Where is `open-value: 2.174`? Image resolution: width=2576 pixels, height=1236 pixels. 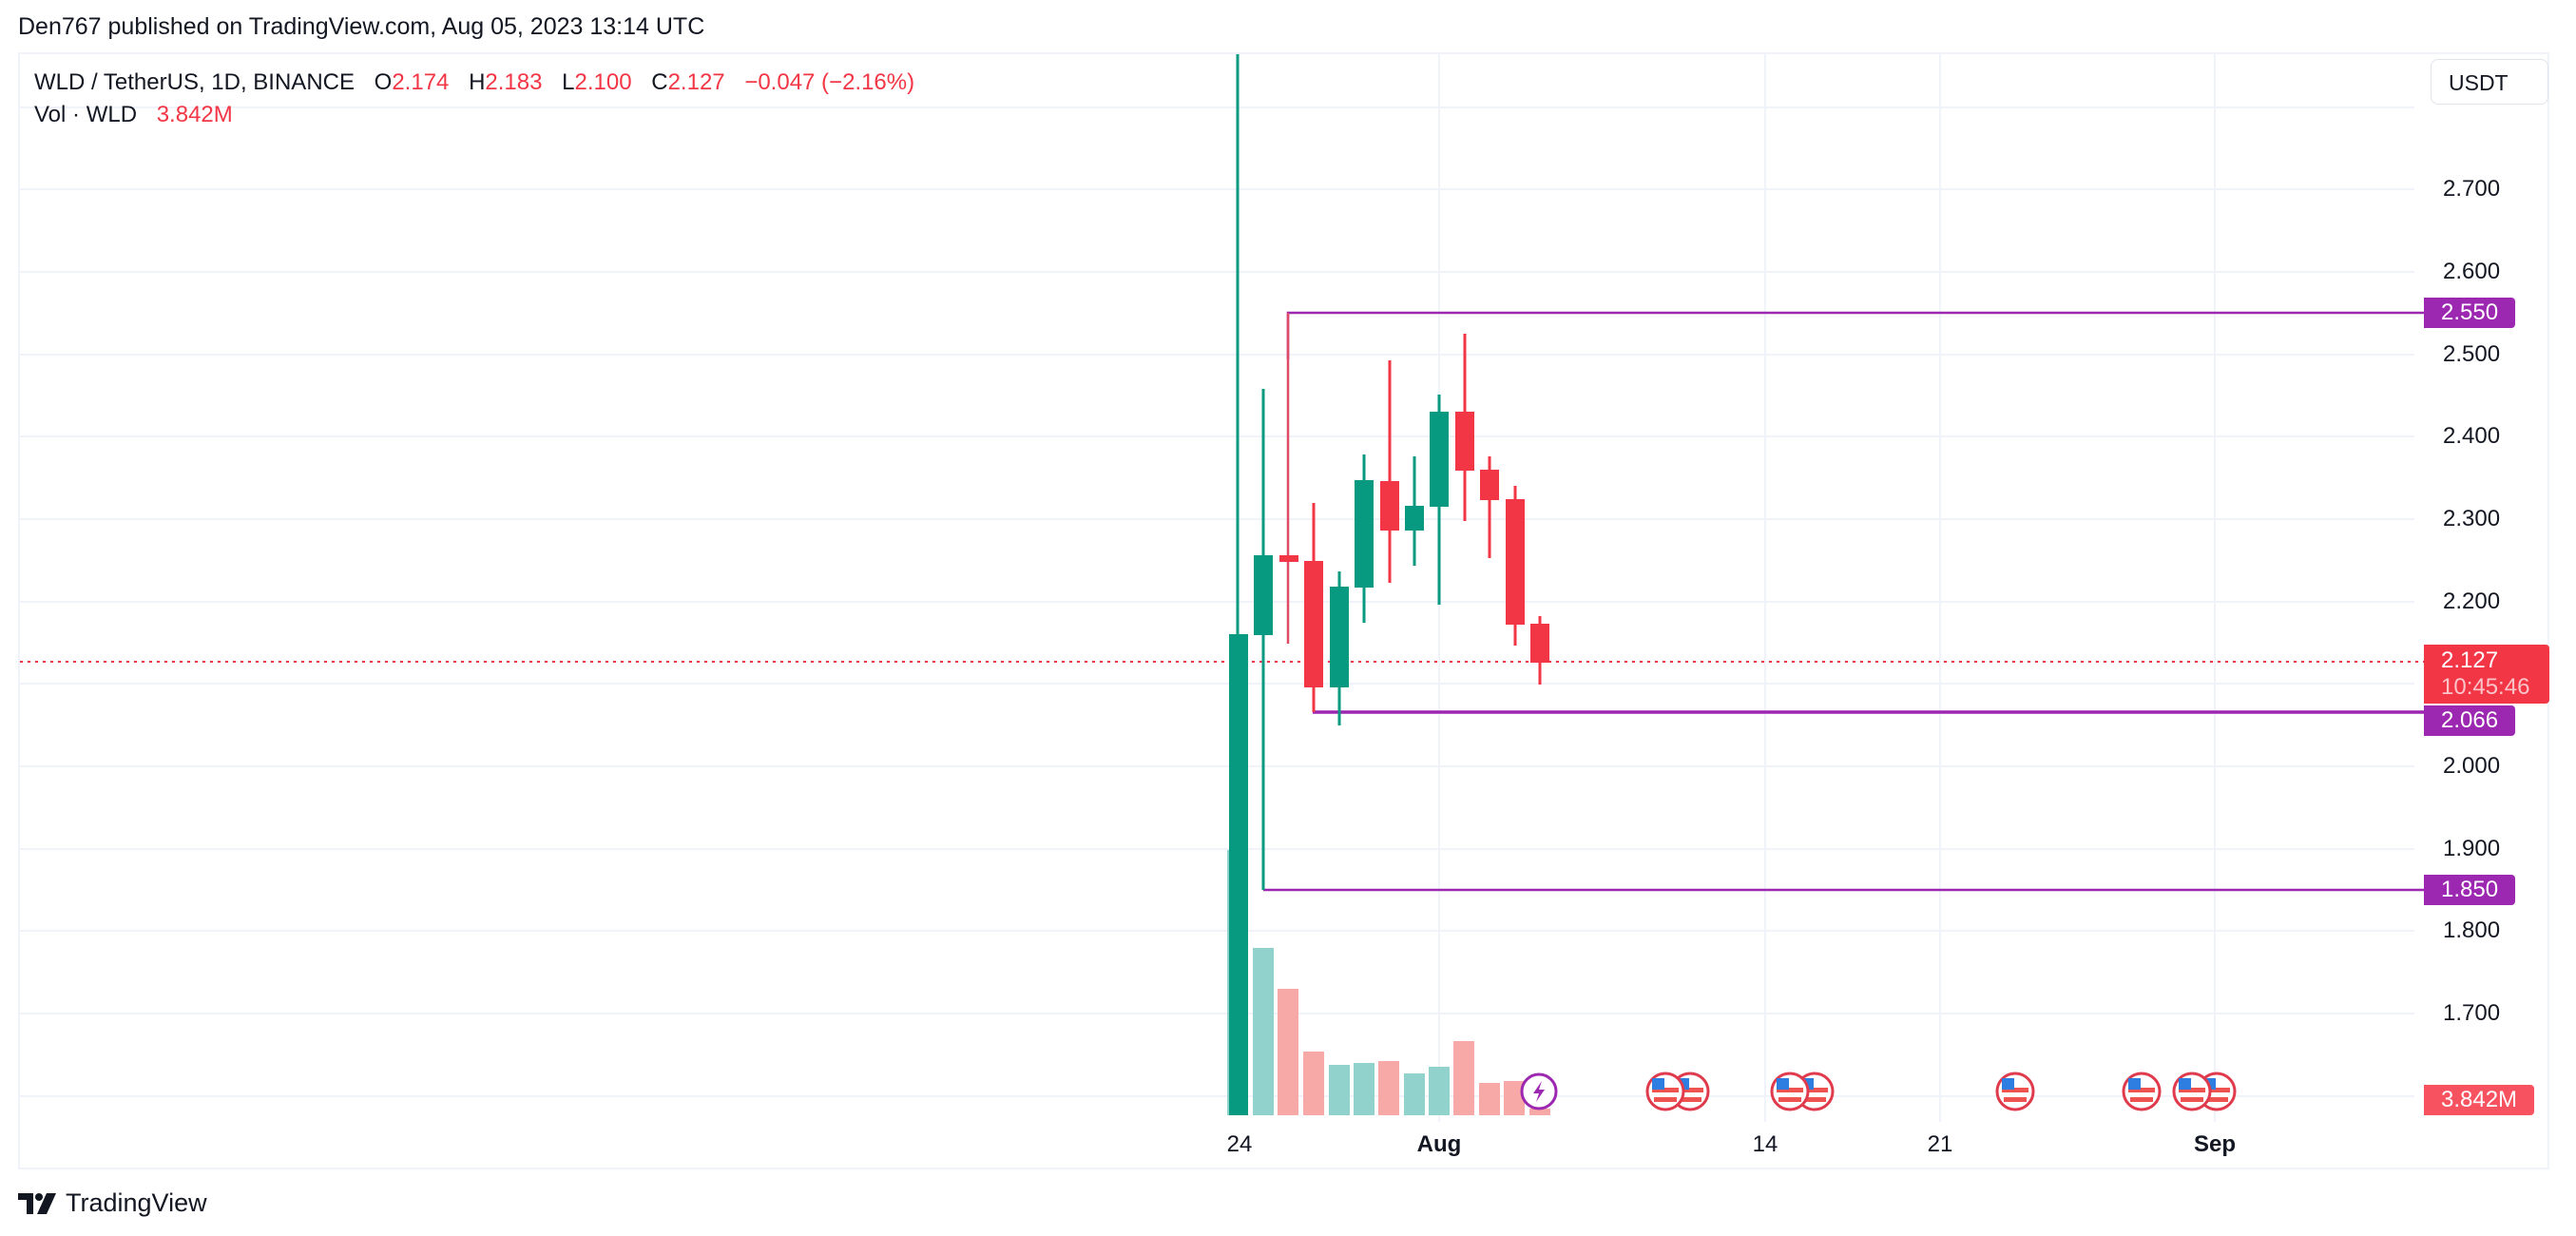 open-value: 2.174 is located at coordinates (421, 82).